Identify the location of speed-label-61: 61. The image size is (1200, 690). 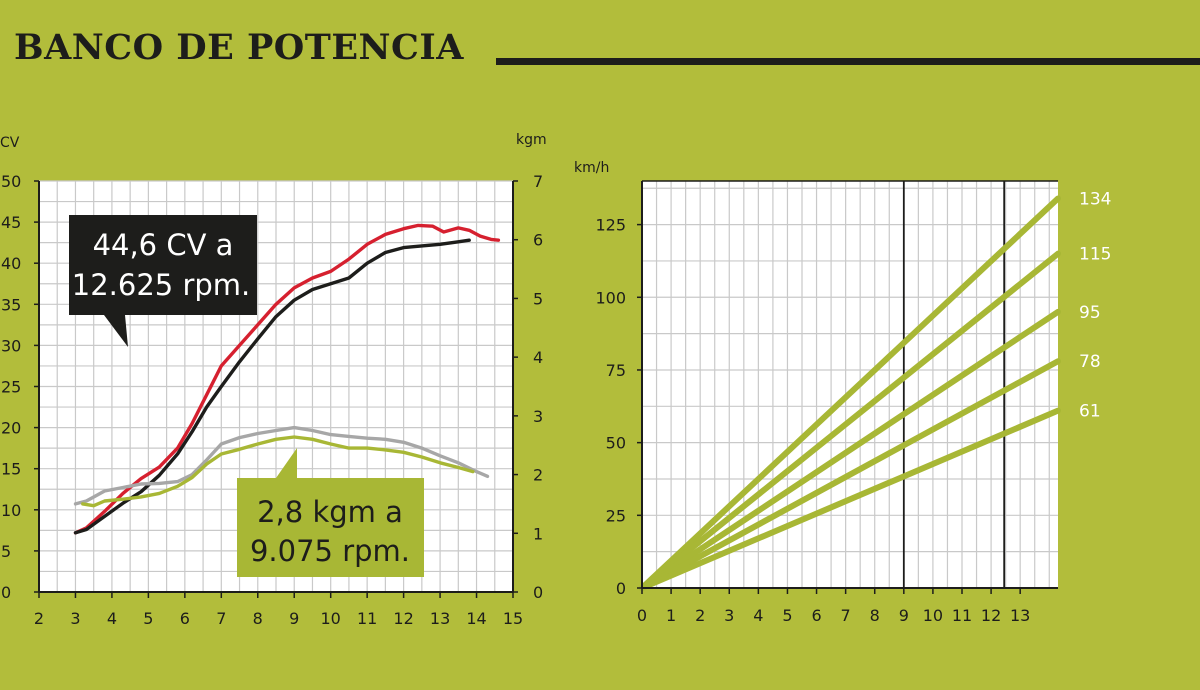
(1090, 412).